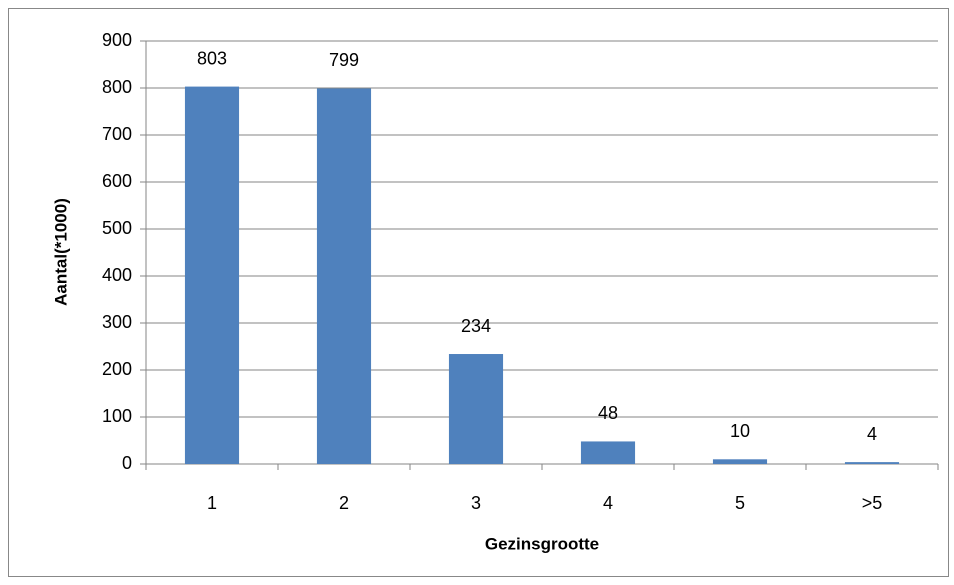  What do you see at coordinates (117, 228) in the screenshot?
I see `y-tick-label: 500` at bounding box center [117, 228].